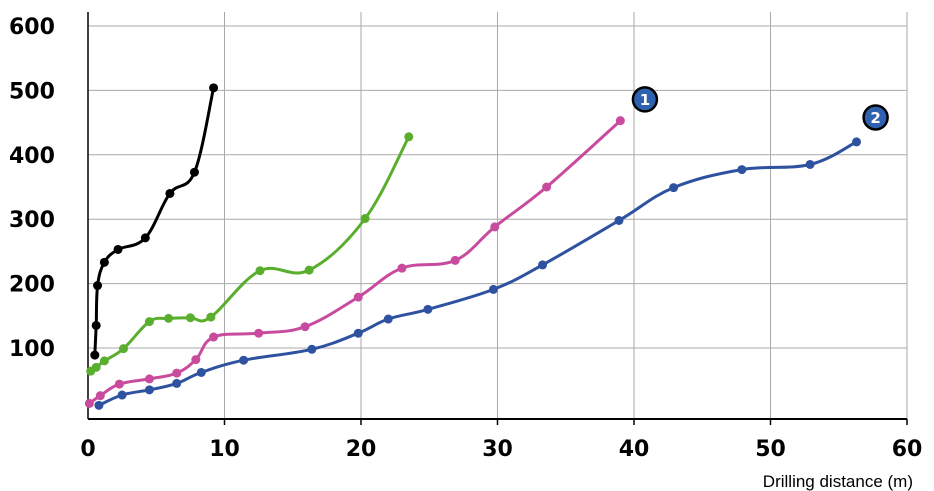 Image resolution: width=934 pixels, height=491 pixels. Describe the element at coordinates (32, 285) in the screenshot. I see `y-tick-label: 200` at that location.